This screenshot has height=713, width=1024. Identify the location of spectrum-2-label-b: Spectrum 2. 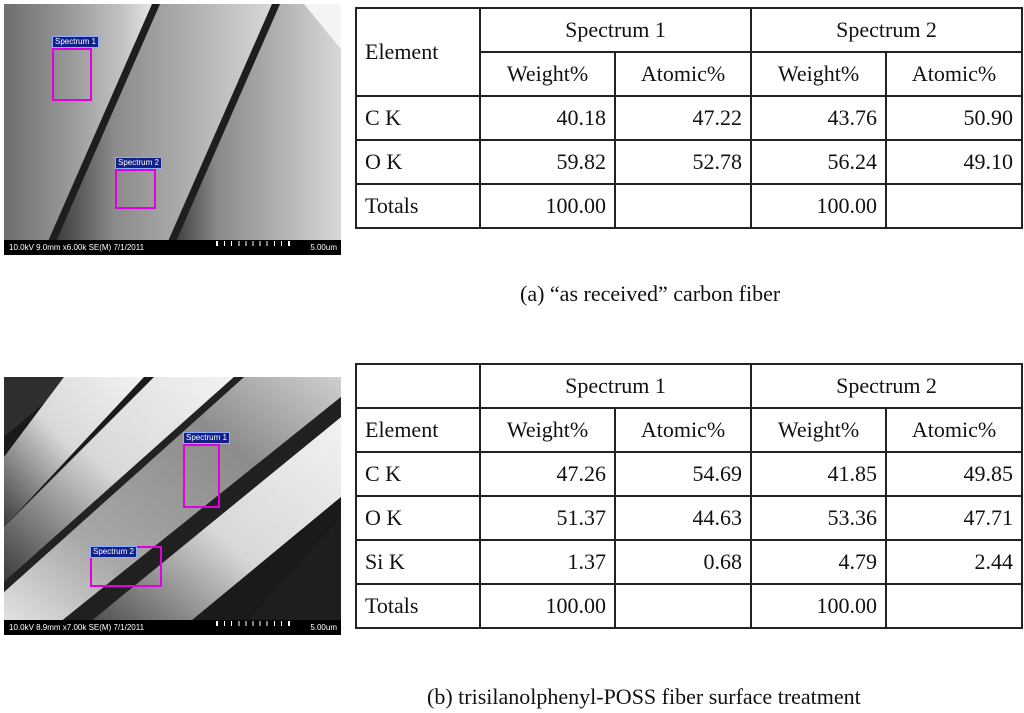
(113, 552).